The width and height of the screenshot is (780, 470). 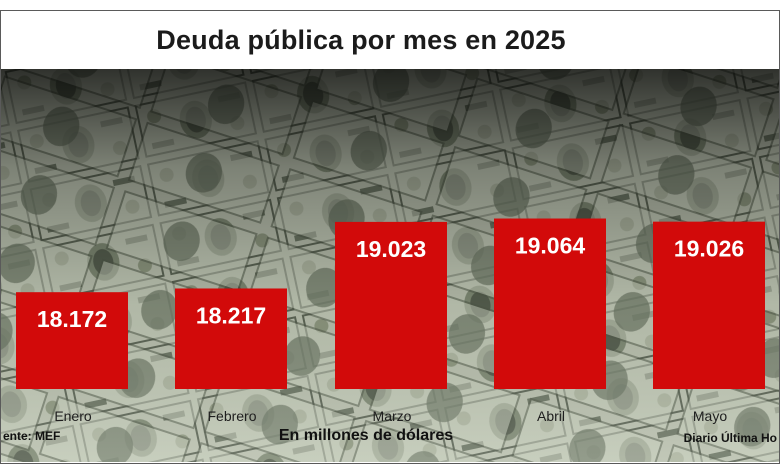 I want to click on bar-enero, so click(x=72, y=340).